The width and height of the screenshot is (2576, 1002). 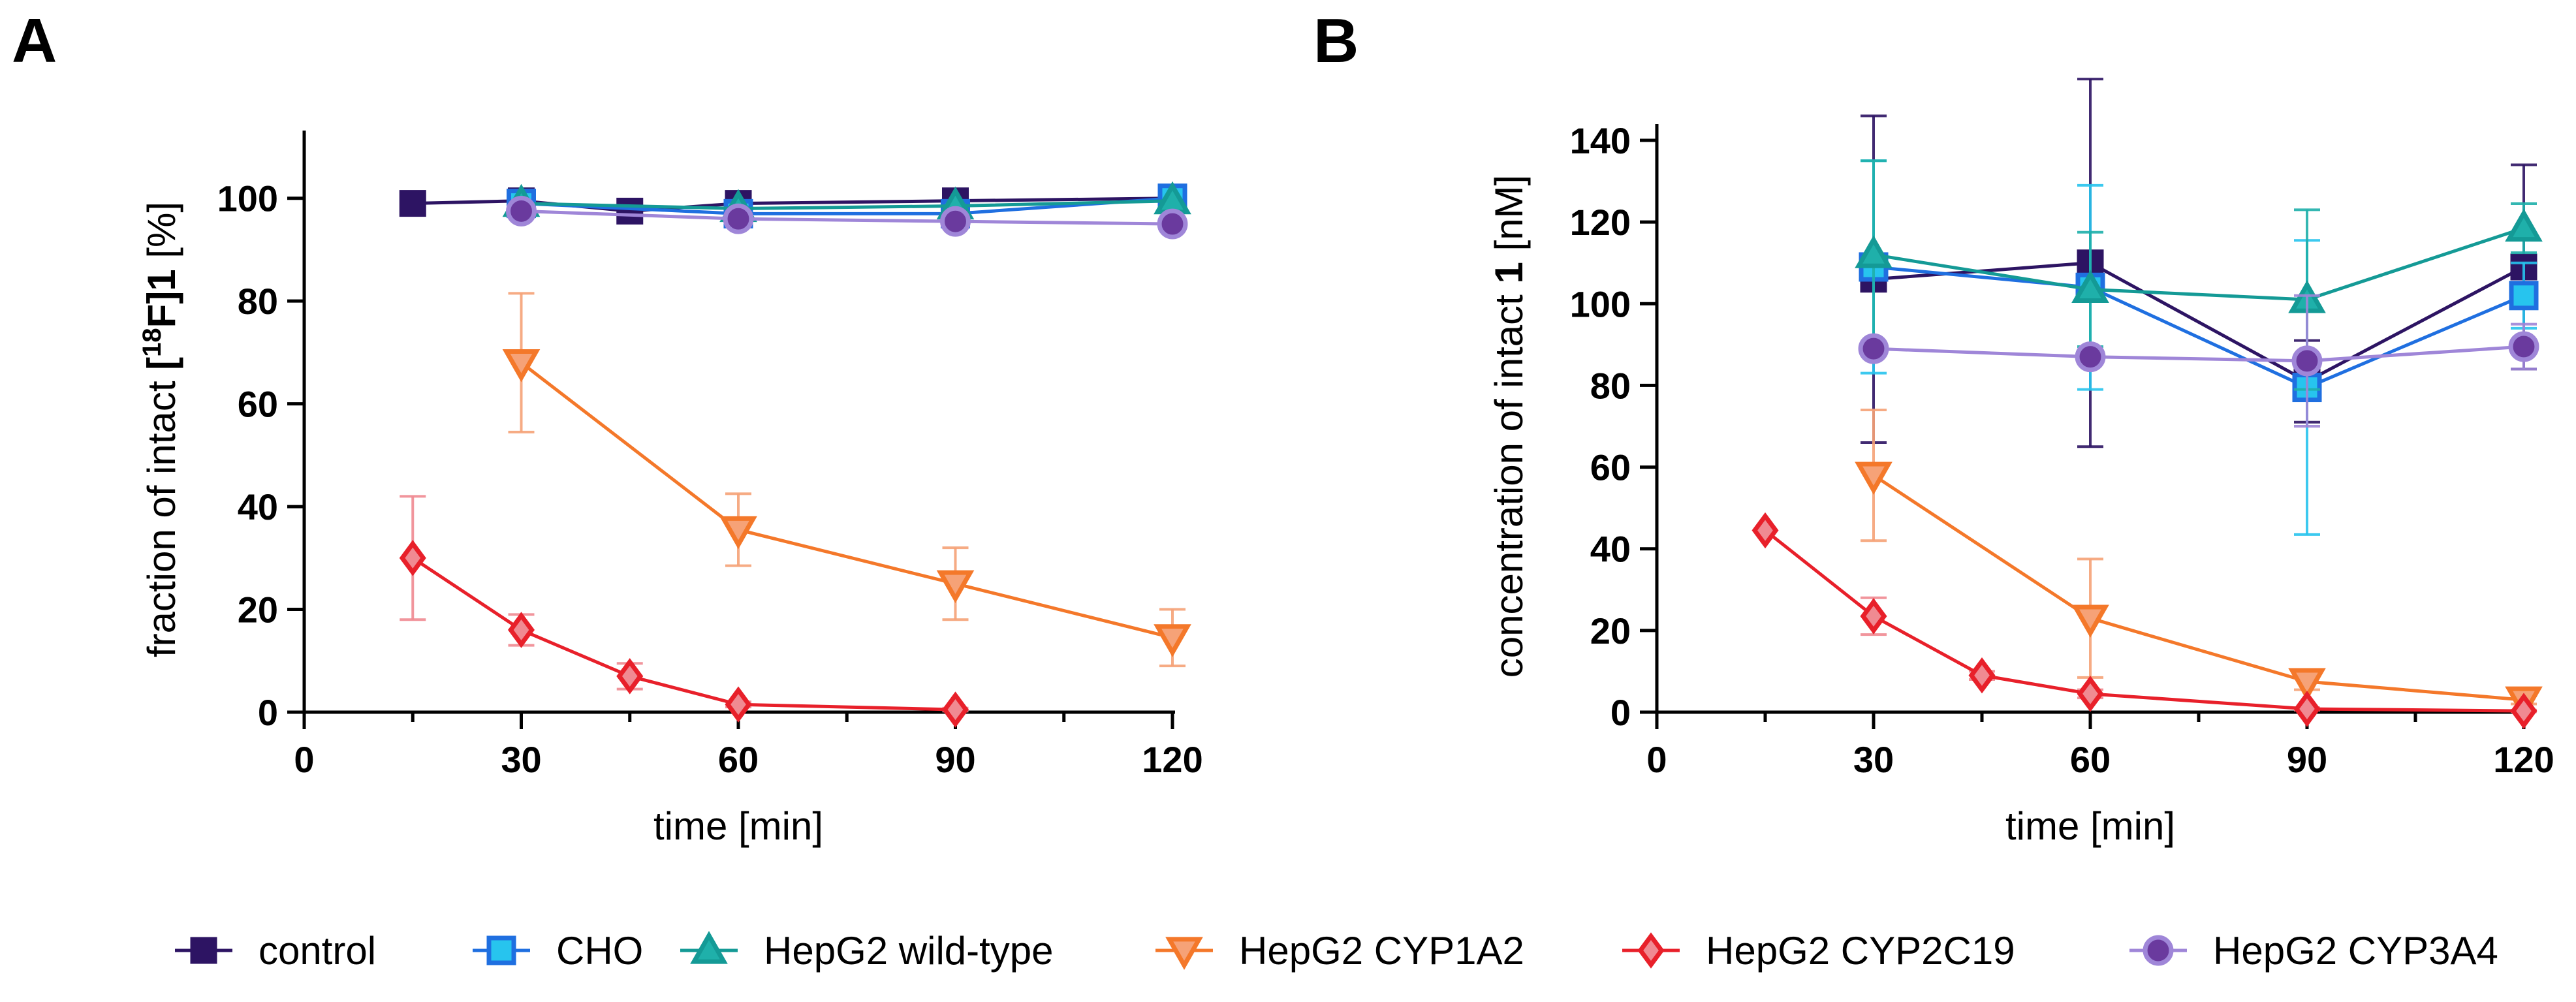 What do you see at coordinates (1600, 140) in the screenshot?
I see `y-tick-label: 140` at bounding box center [1600, 140].